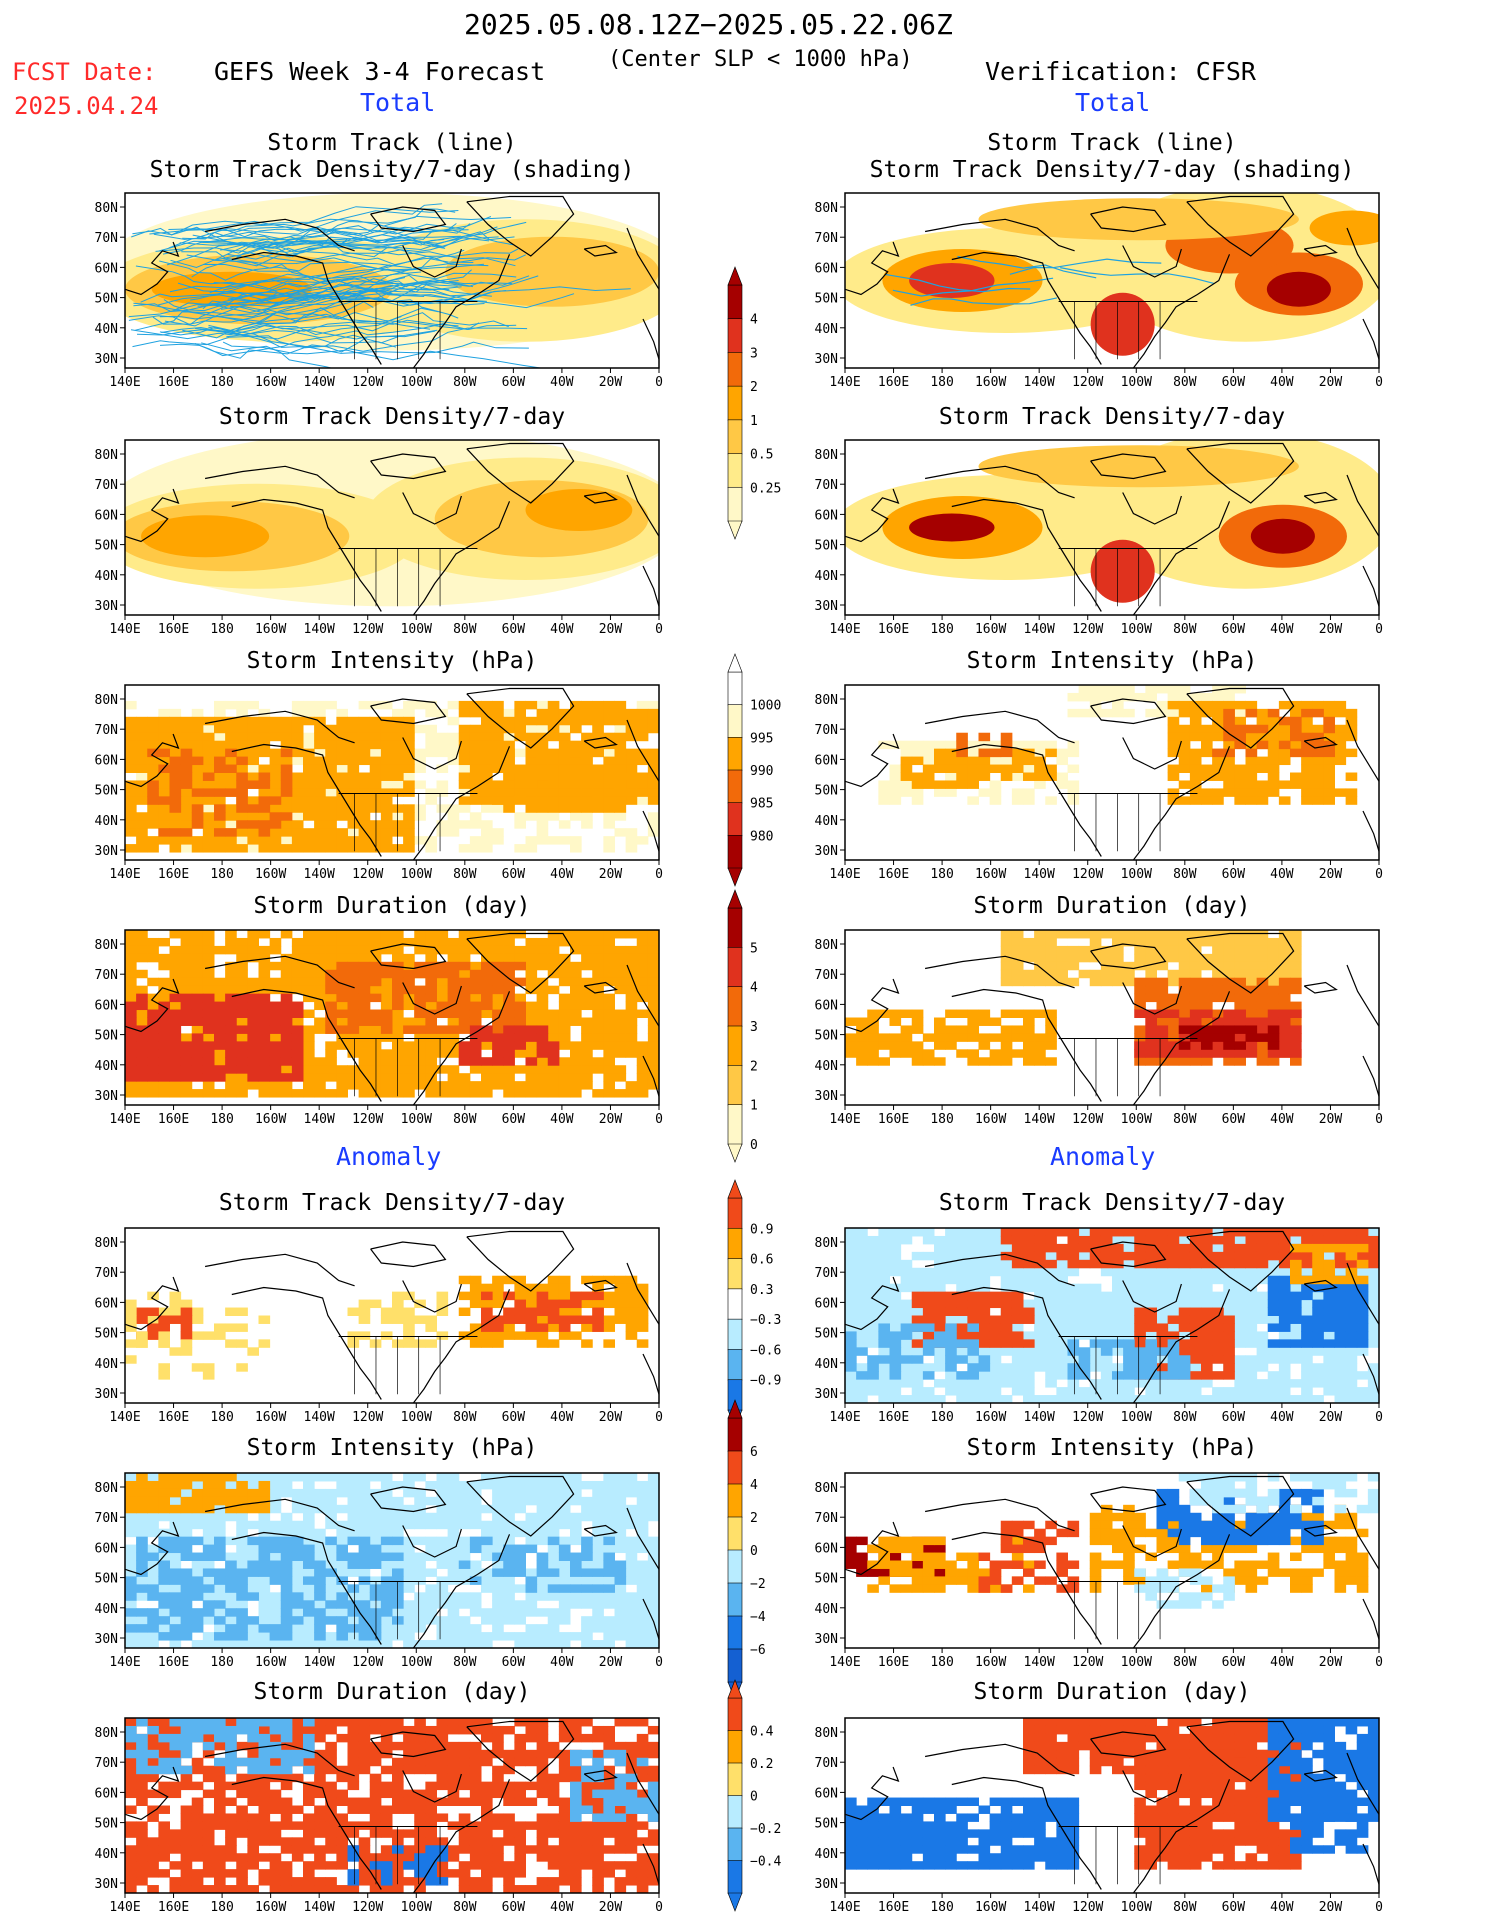 This screenshot has width=1487, height=1925. I want to click on colorbar-label: −4, so click(758, 1617).